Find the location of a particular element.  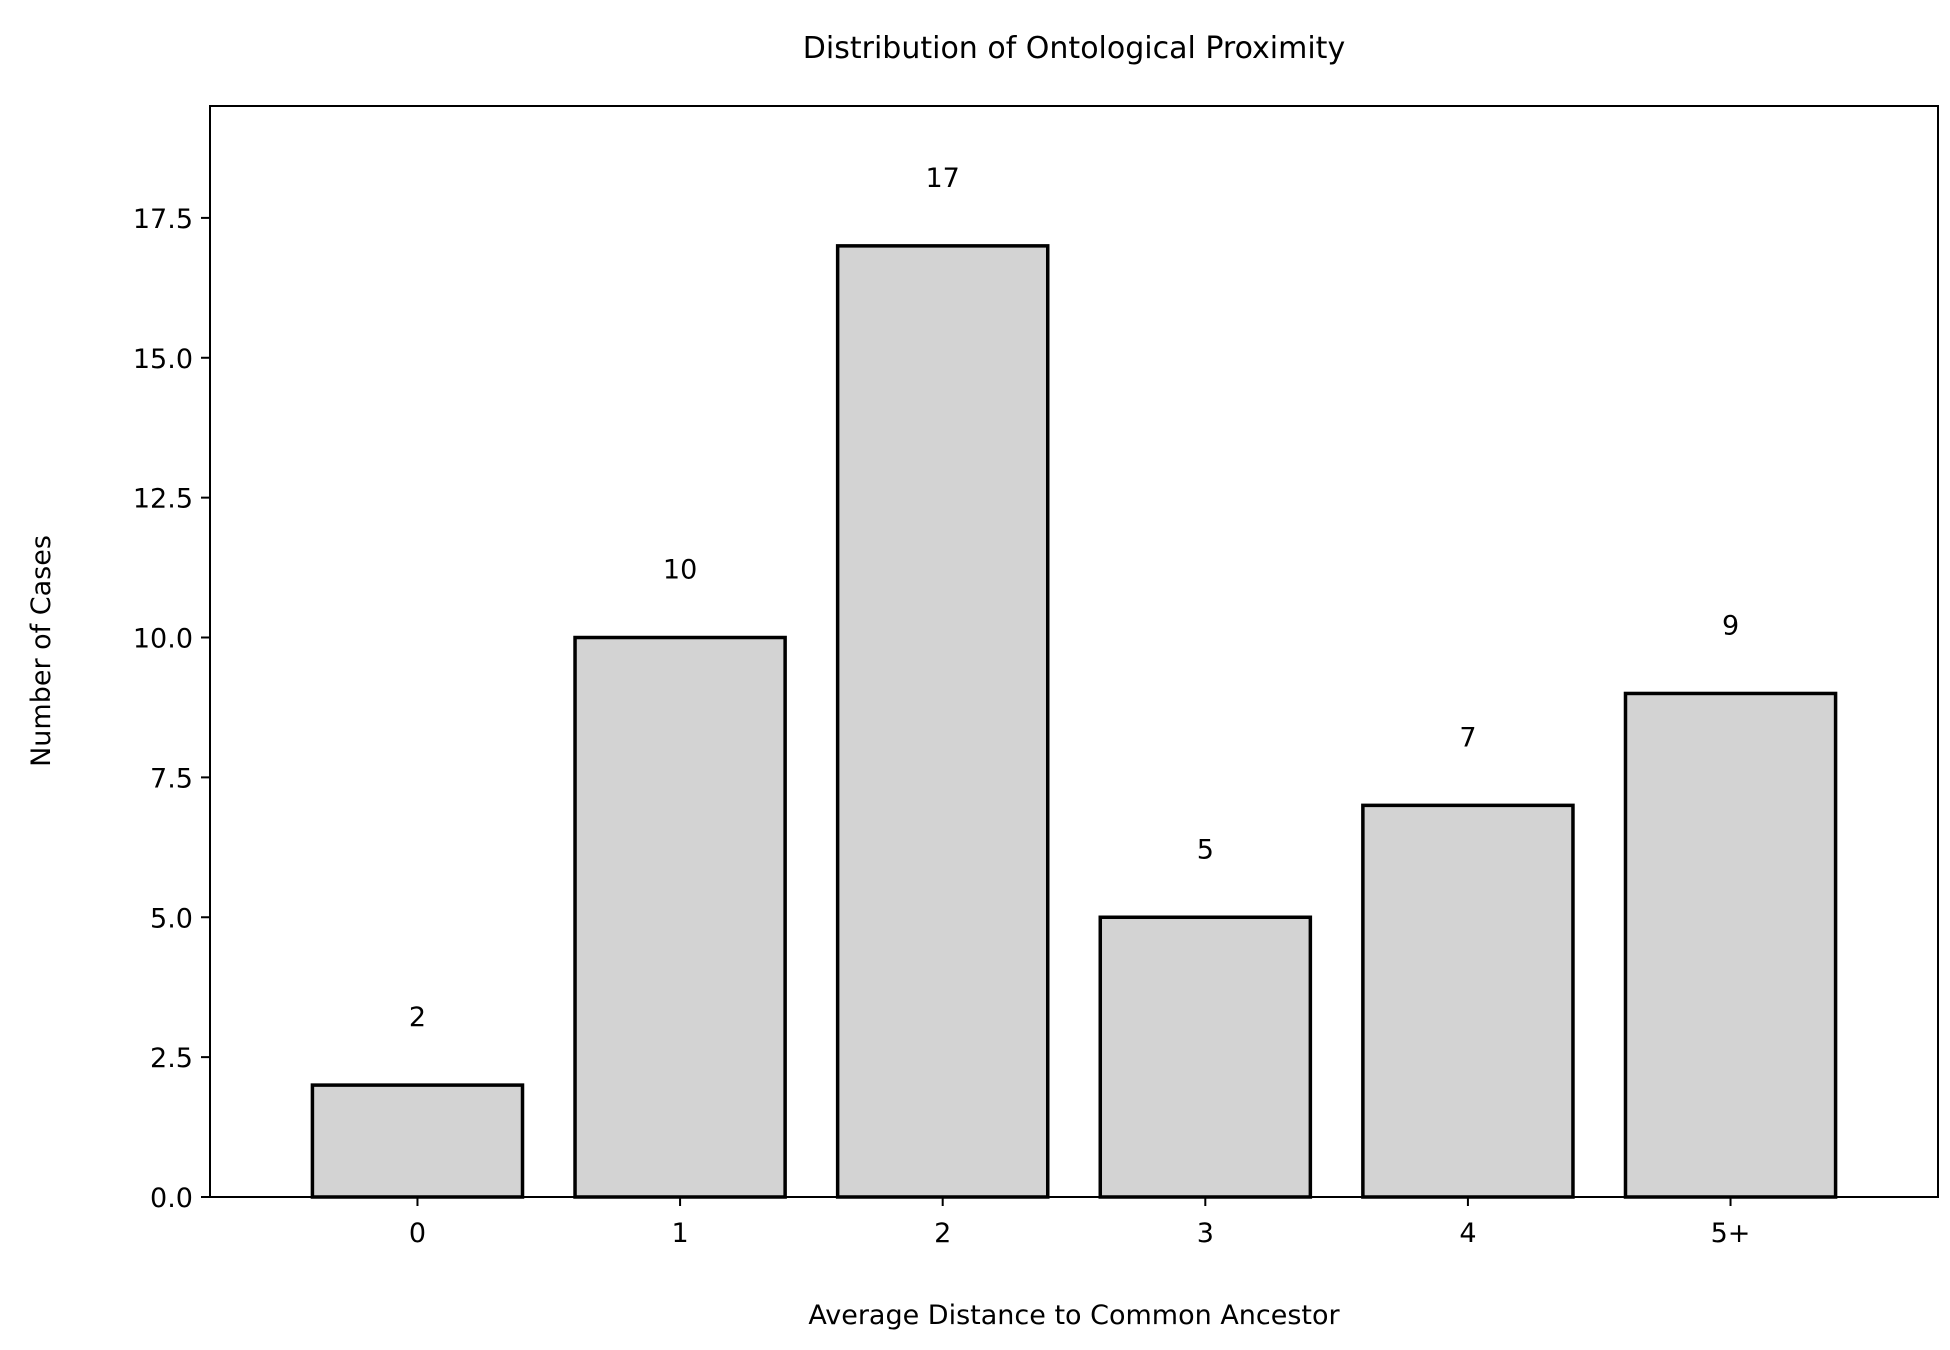

y-tick-label-15.0: 15.0 is located at coordinates (163, 359).